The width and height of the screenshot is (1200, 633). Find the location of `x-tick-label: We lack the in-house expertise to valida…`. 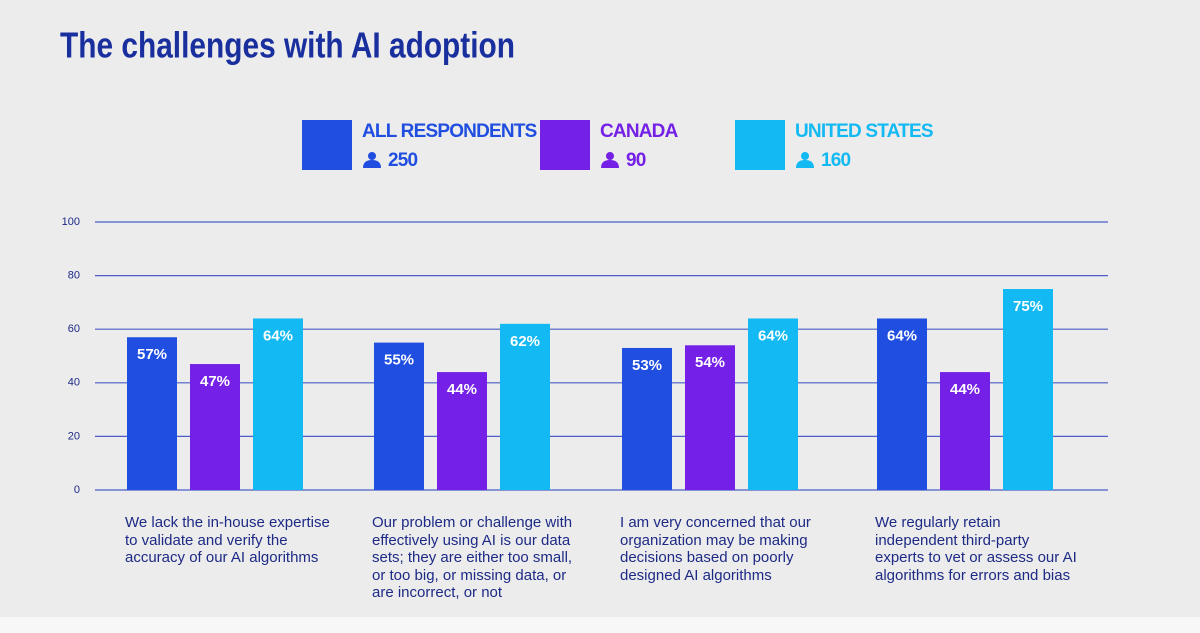

x-tick-label: We lack the in-house expertise to valida… is located at coordinates (227, 540).